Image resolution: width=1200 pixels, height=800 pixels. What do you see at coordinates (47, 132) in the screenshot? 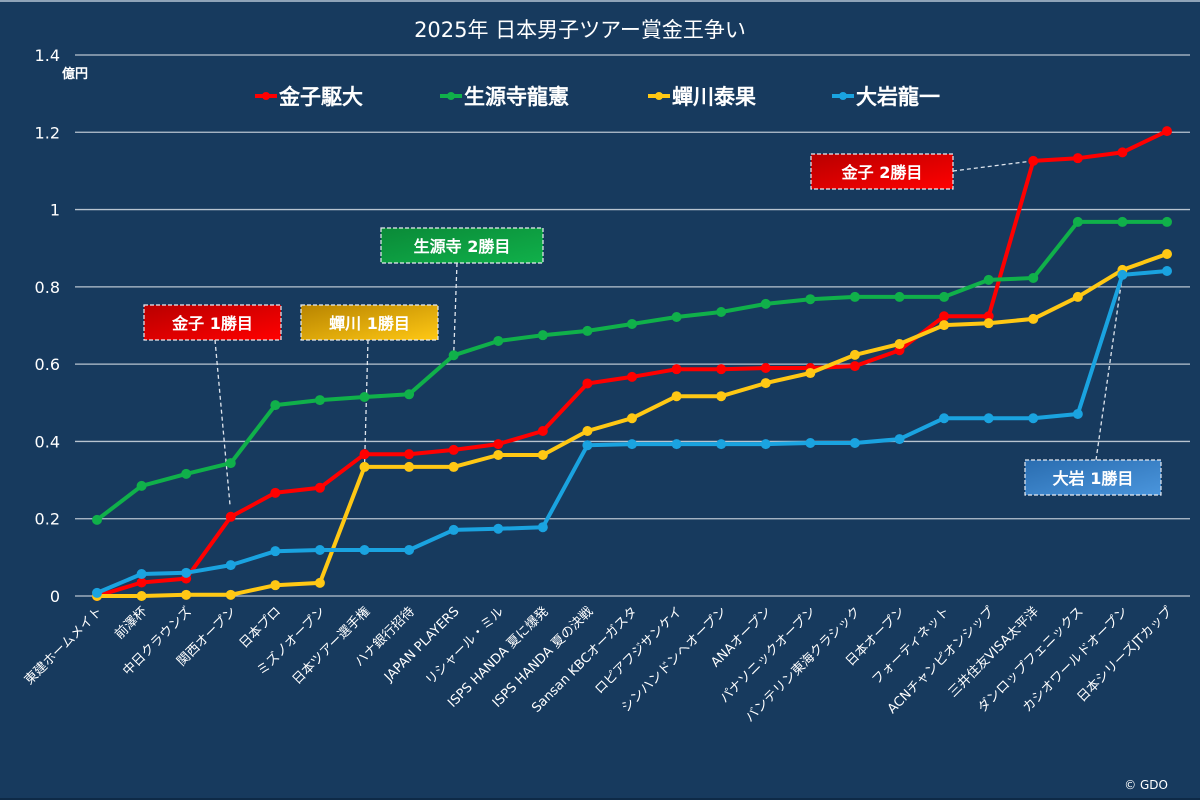
I see `y-tick-label: 1.2` at bounding box center [47, 132].